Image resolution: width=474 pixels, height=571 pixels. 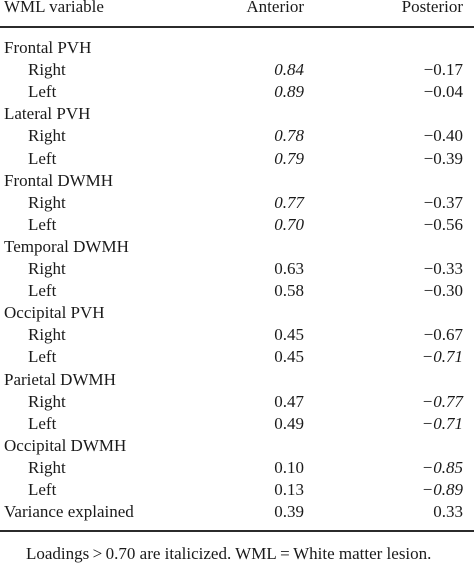 I want to click on table-row: Left 0.70 −0.56, so click(x=237, y=225).